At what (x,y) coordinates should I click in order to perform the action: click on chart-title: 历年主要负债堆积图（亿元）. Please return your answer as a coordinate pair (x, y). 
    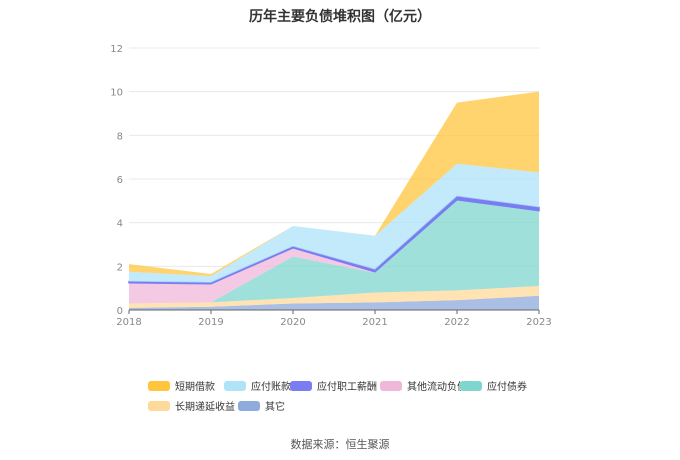
    Looking at the image, I should click on (340, 17).